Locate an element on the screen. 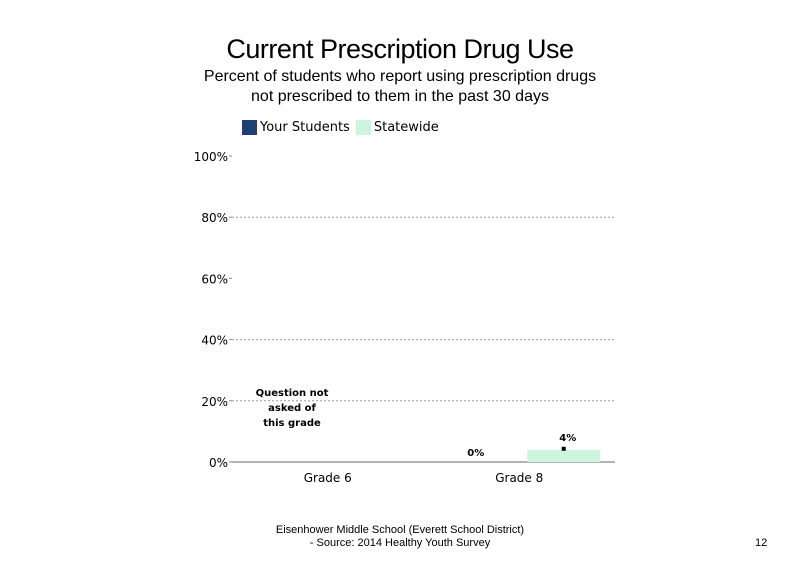 Image resolution: width=800 pixels, height=568 pixels. legend-item-statewide: Statewide is located at coordinates (397, 127).